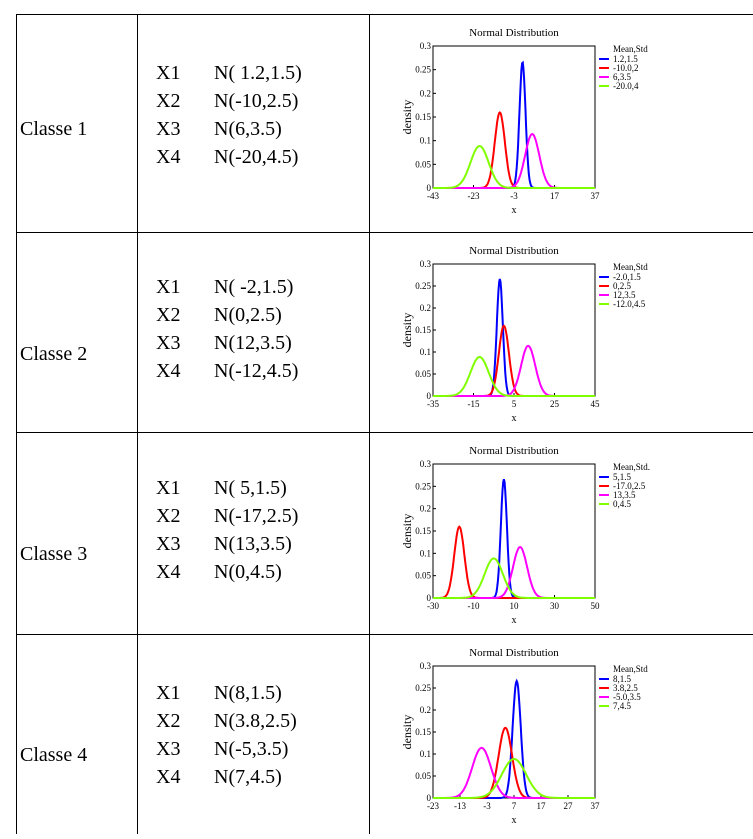 The image size is (753, 839). I want to click on variable-item: X4 N(0,4.5), so click(261, 572).